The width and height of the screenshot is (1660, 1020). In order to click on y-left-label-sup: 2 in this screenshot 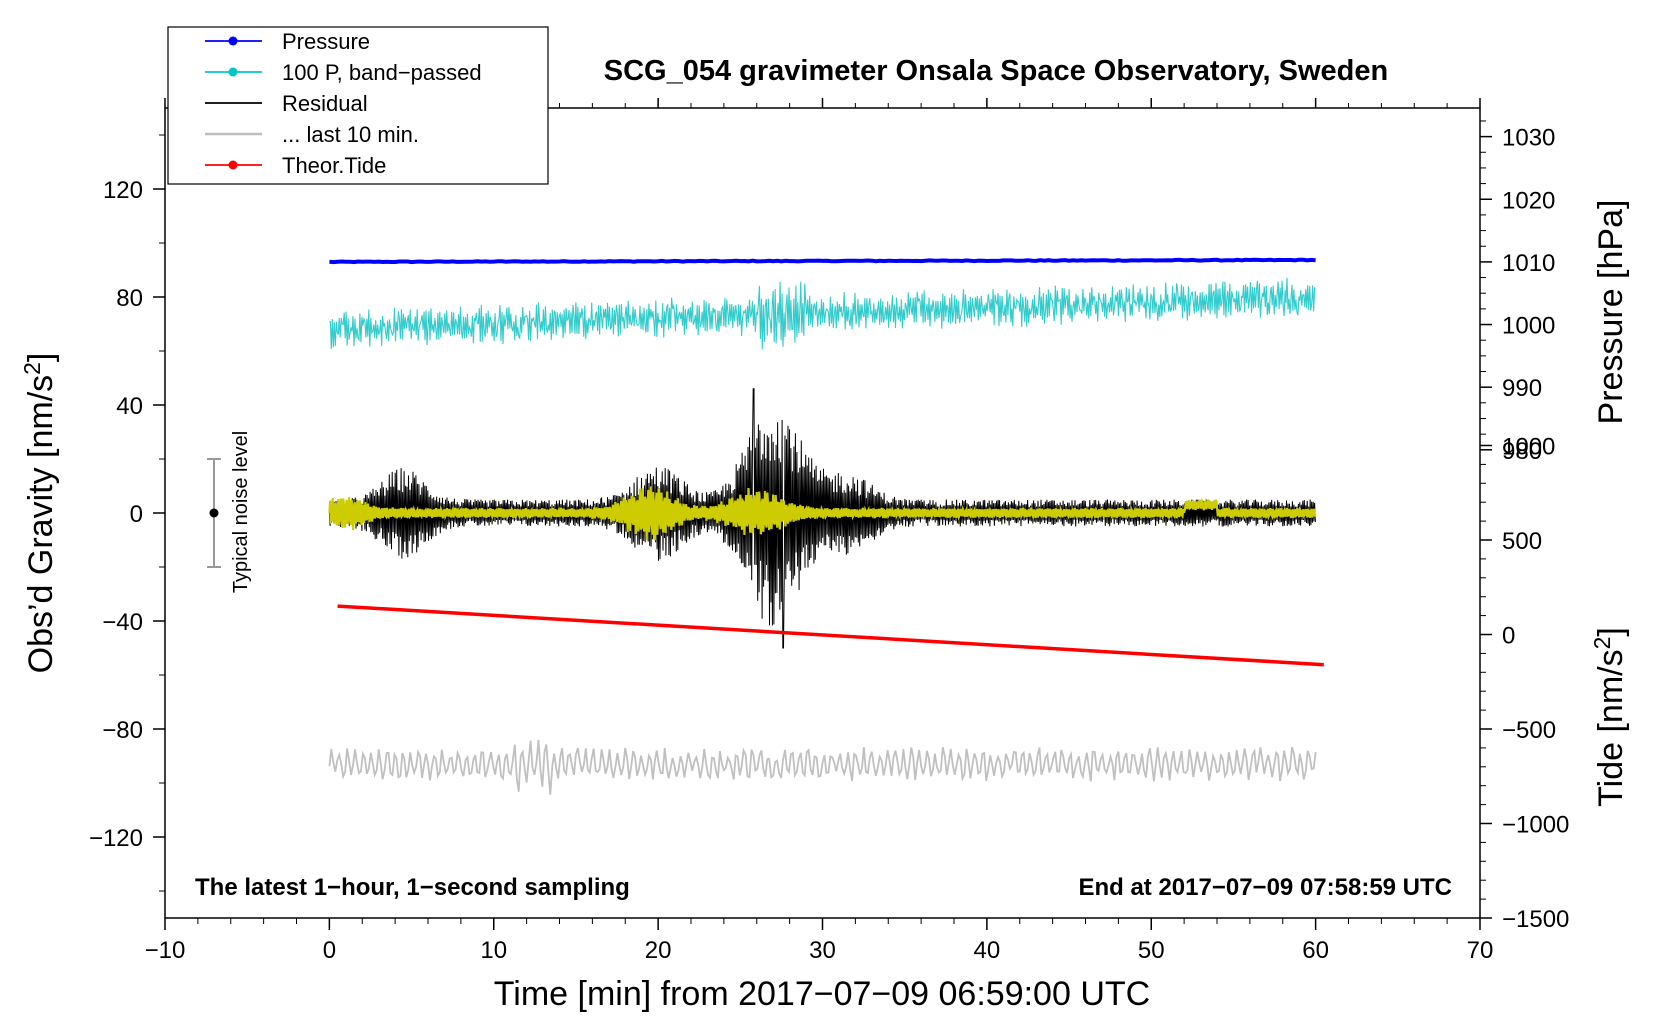, I will do `click(32, 368)`.